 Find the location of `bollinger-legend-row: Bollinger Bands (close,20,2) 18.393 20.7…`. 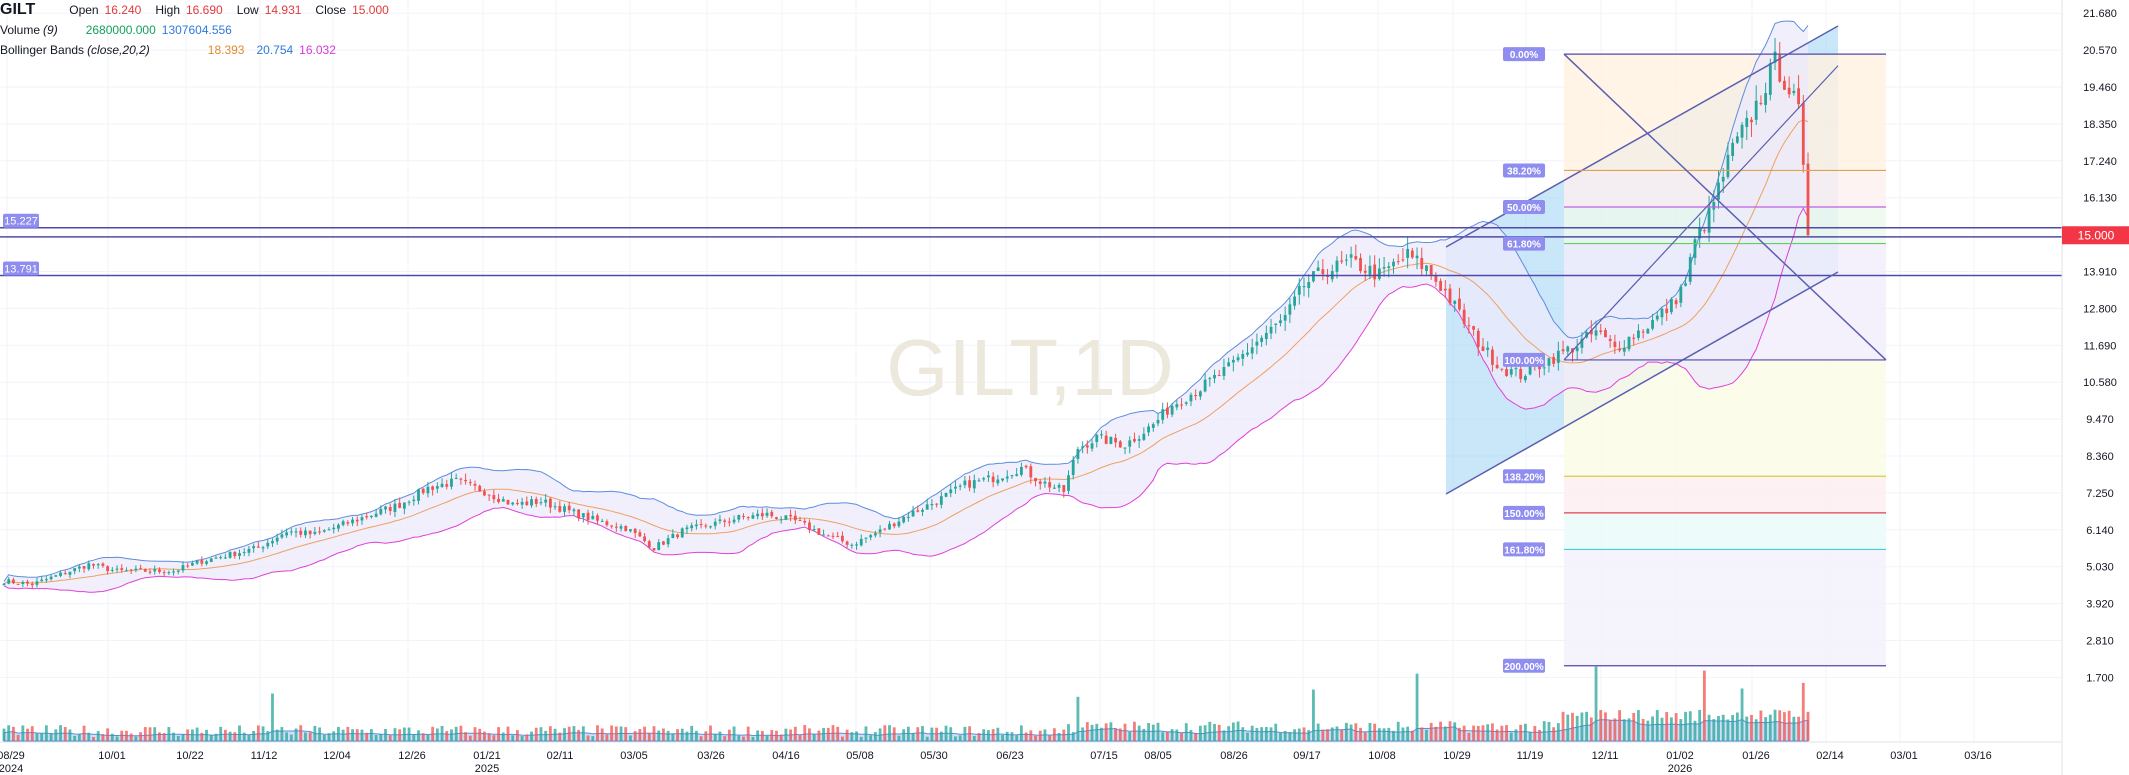

bollinger-legend-row: Bollinger Bands (close,20,2) 18.393 20.7… is located at coordinates (201, 50).